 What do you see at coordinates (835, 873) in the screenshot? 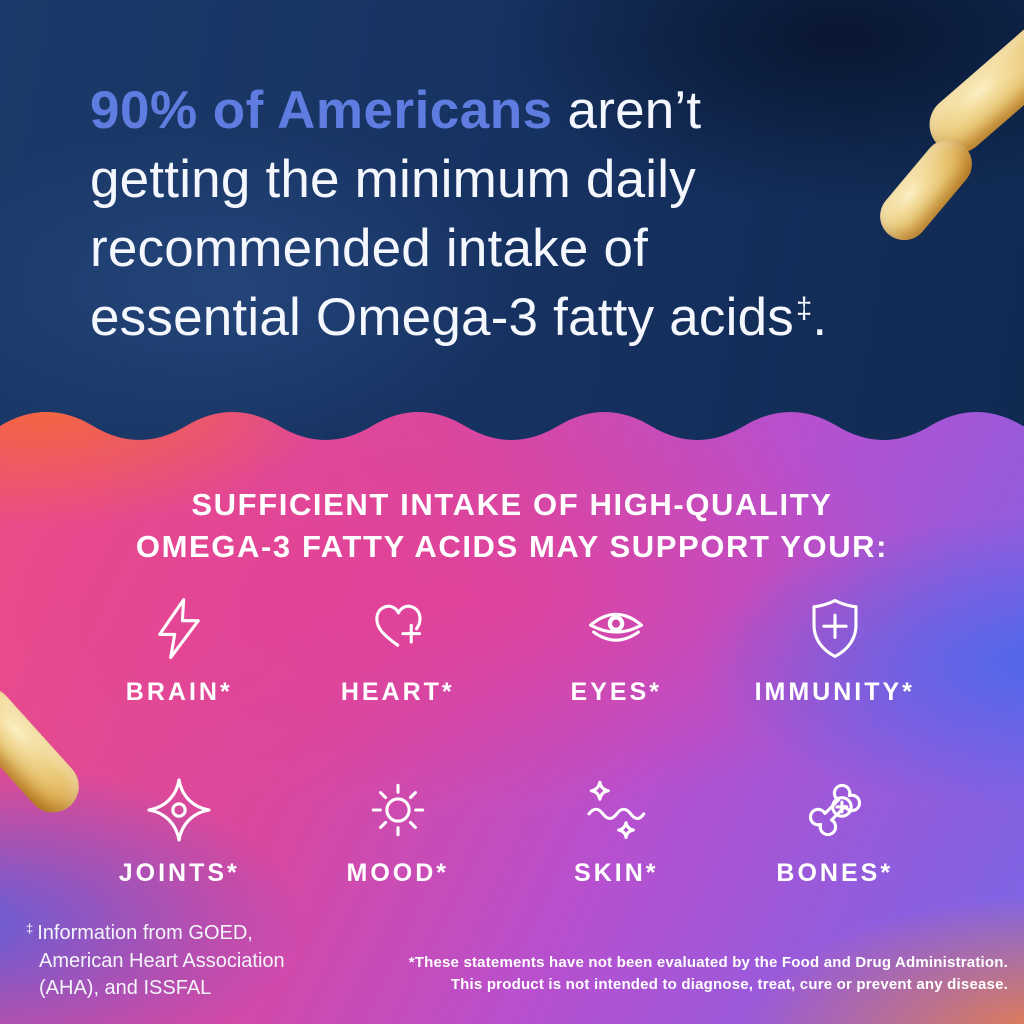
I see `benefit-label: BONES*` at bounding box center [835, 873].